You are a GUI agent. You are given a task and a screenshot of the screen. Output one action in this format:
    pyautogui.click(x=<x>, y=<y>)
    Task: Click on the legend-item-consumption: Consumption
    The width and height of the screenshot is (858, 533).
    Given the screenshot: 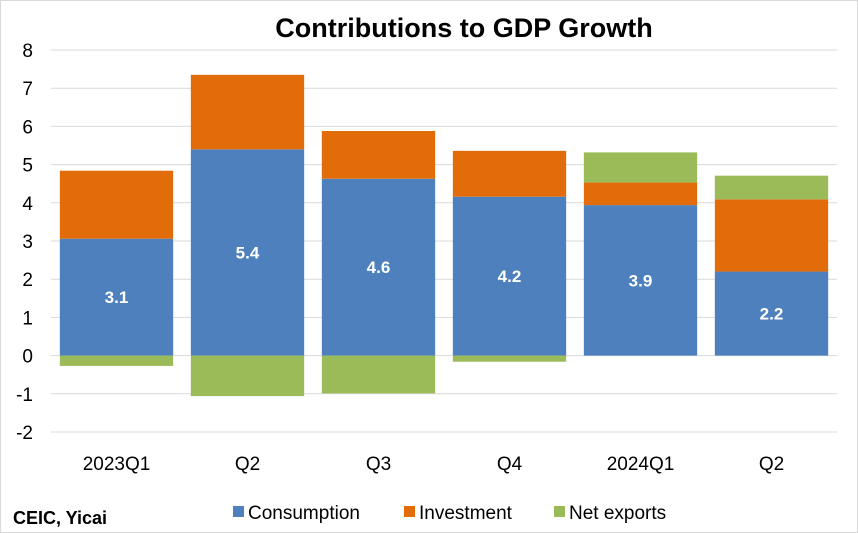 What is the action you would take?
    pyautogui.click(x=296, y=513)
    